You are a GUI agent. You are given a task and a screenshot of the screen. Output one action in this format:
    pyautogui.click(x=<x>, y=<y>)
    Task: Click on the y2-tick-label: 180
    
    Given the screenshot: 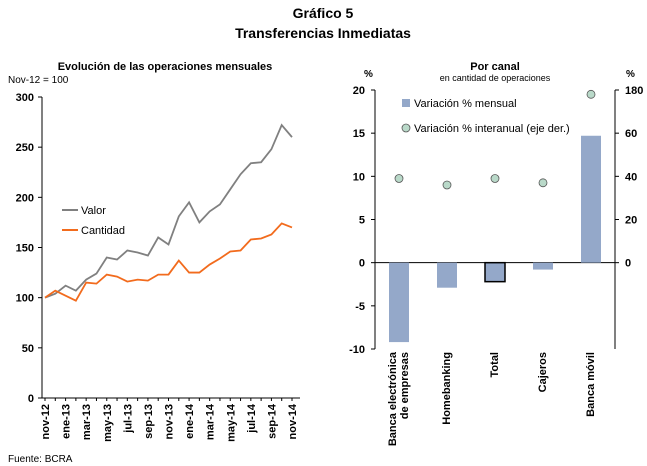 What is the action you would take?
    pyautogui.click(x=634, y=91)
    